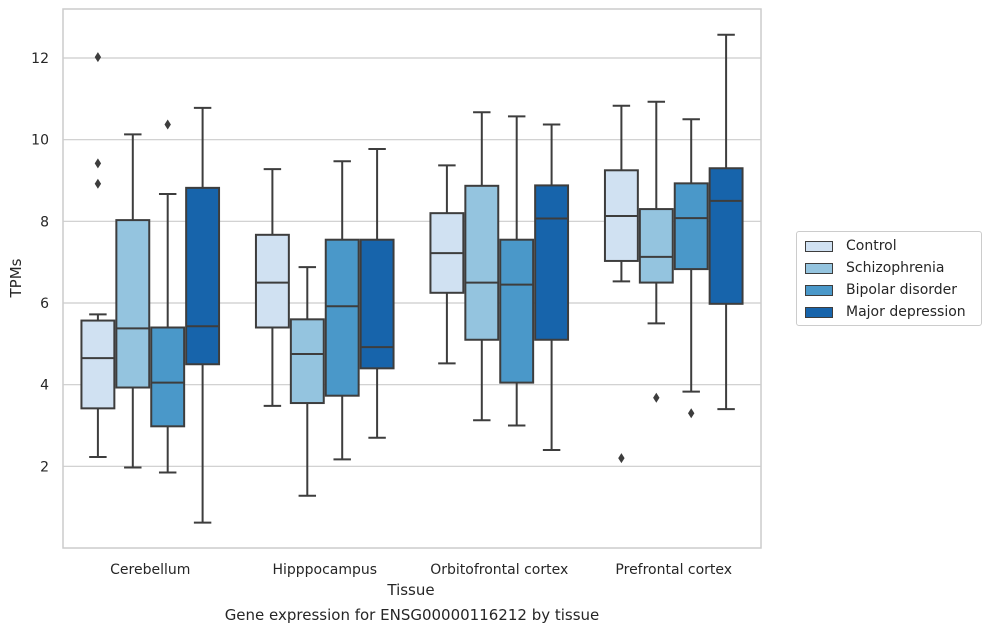 The height and width of the screenshot is (634, 992). Describe the element at coordinates (44, 467) in the screenshot. I see `y-tick-label: 2` at that location.